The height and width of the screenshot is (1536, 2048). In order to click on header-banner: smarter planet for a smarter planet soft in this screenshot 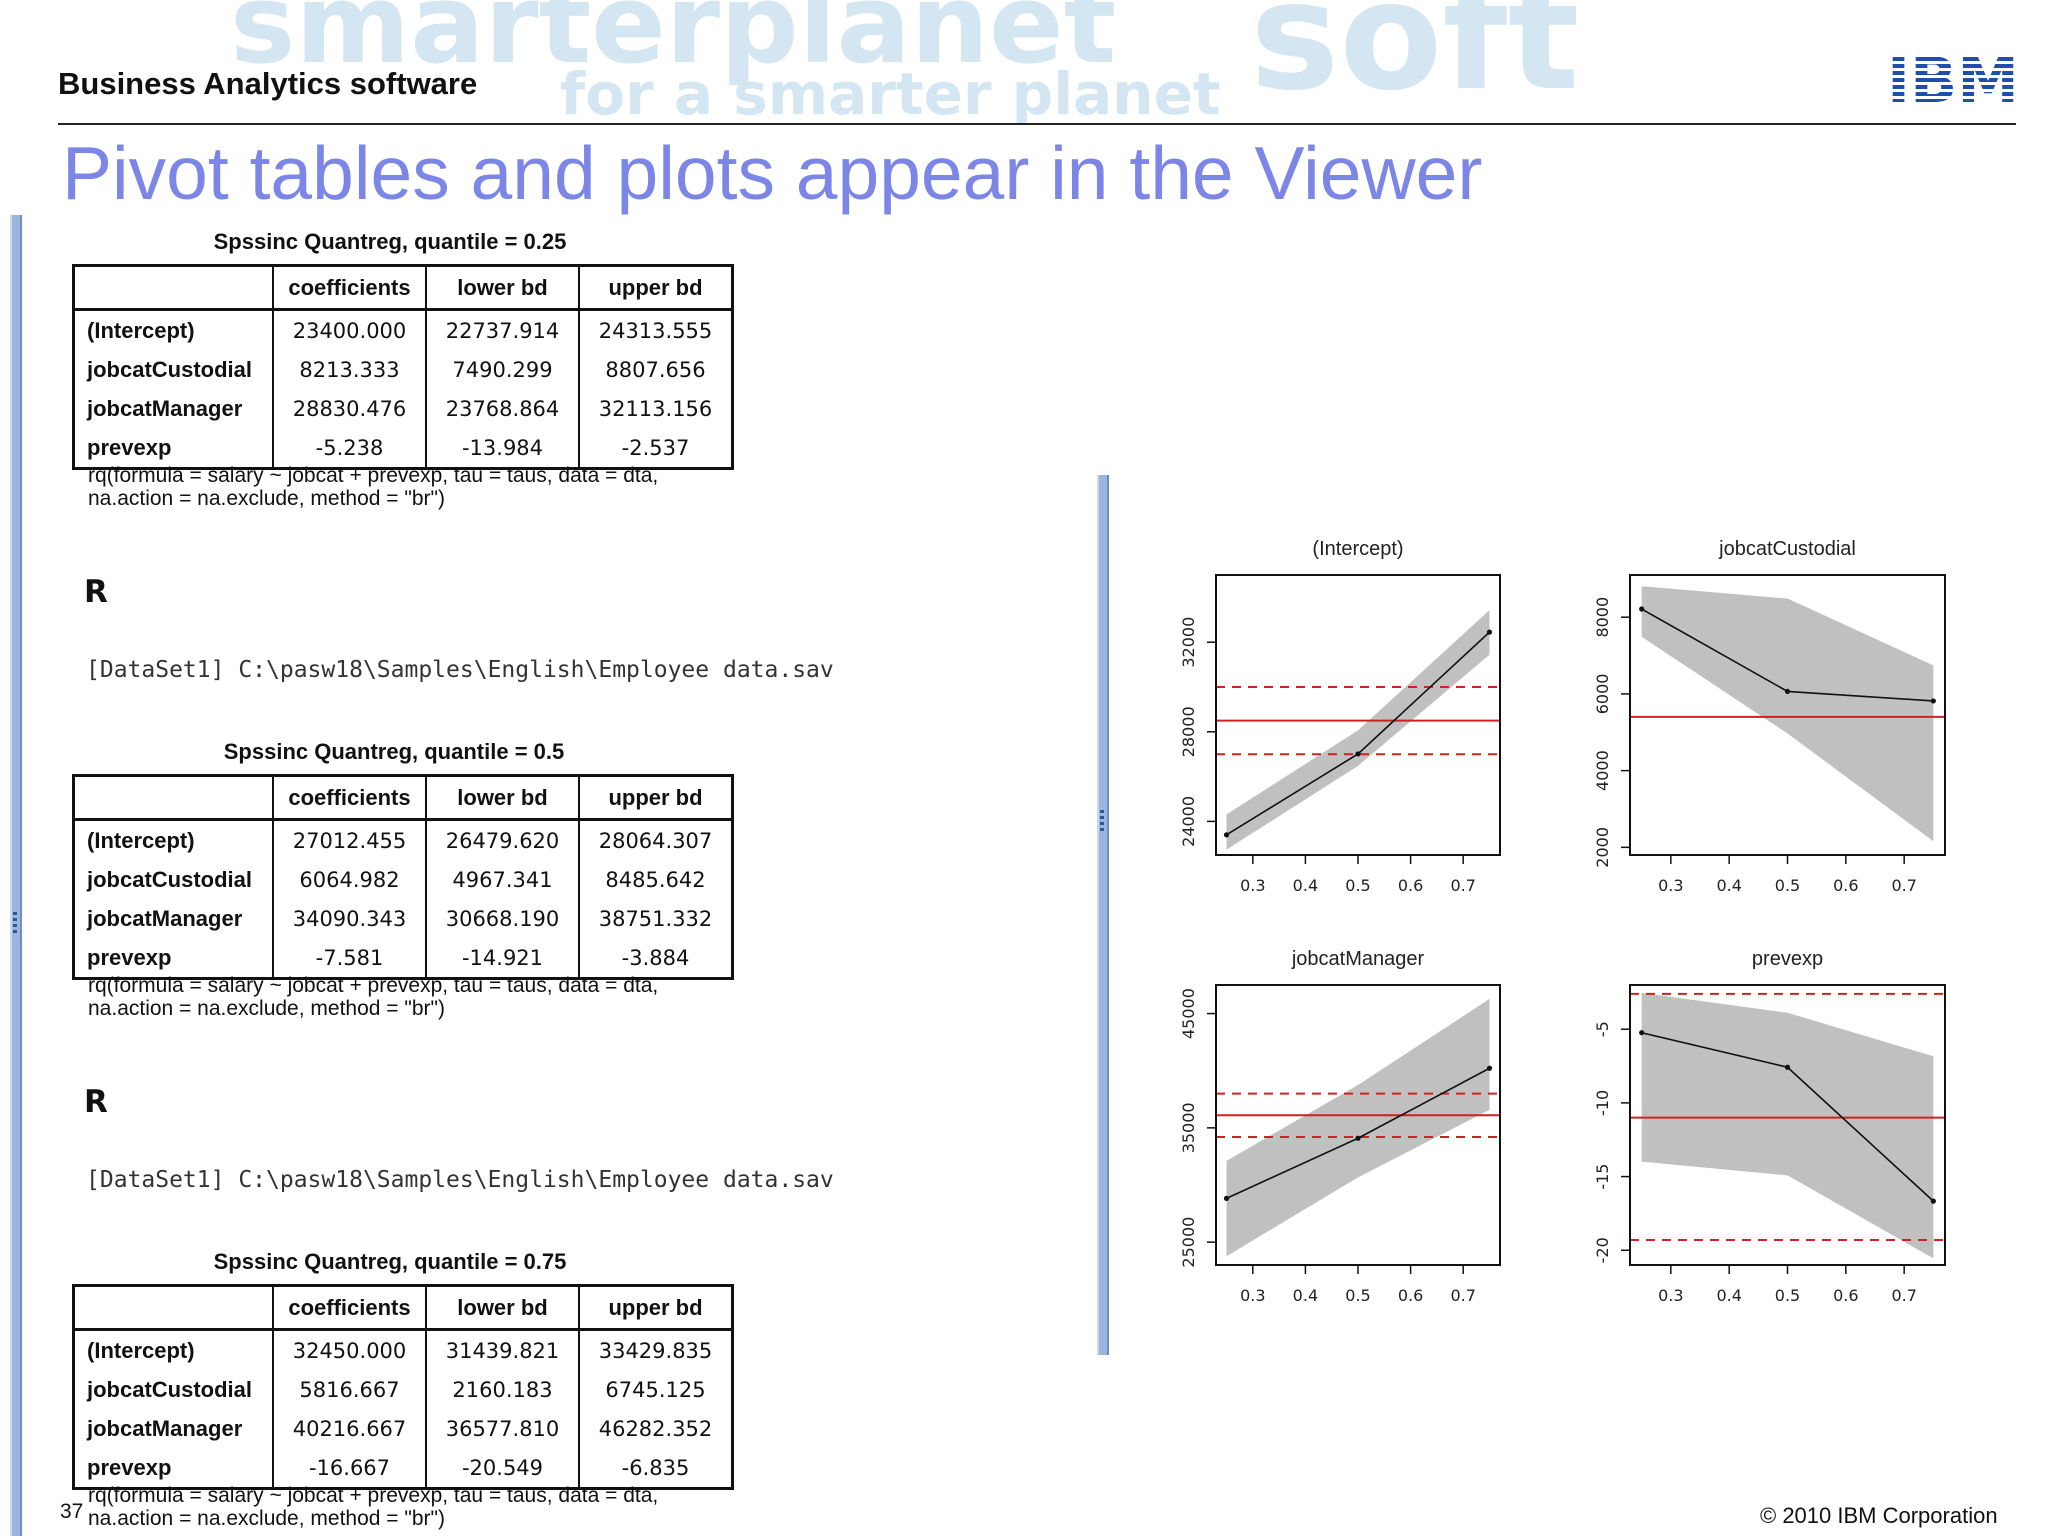, I will do `click(1024, 62)`.